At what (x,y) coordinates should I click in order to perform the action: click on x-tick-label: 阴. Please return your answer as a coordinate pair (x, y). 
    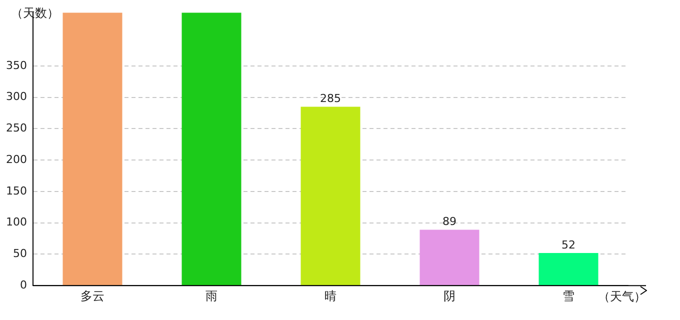
    Looking at the image, I should click on (450, 295).